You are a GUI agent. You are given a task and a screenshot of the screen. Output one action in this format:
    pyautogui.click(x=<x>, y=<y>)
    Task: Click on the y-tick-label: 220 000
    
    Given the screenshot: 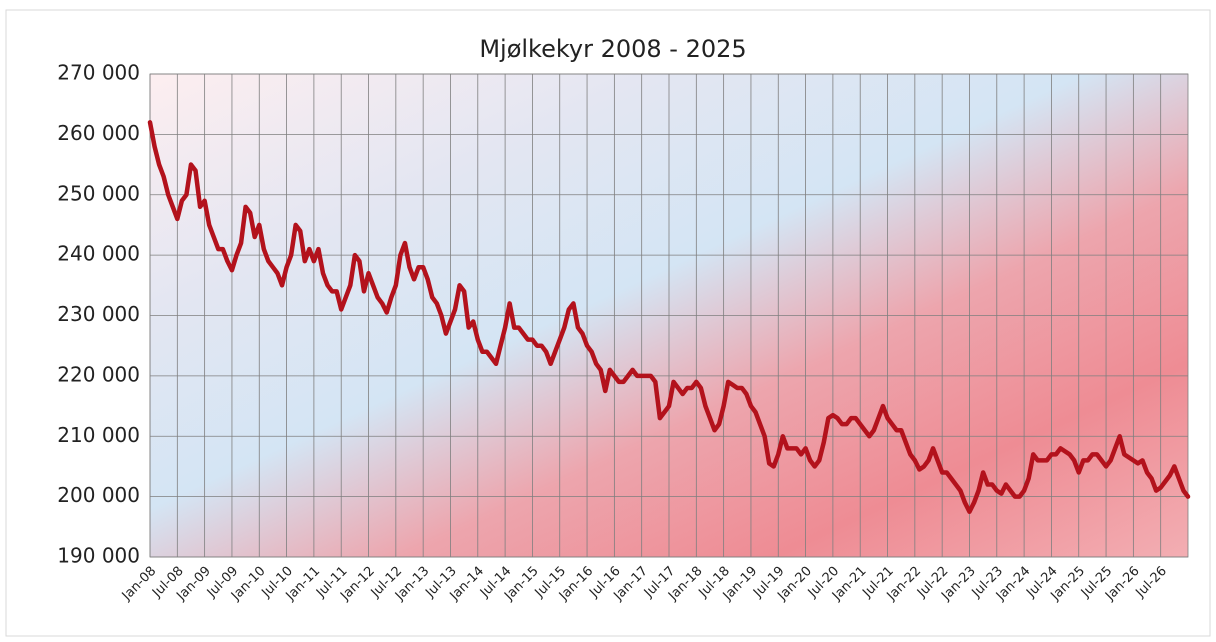 What is the action you would take?
    pyautogui.click(x=98, y=374)
    